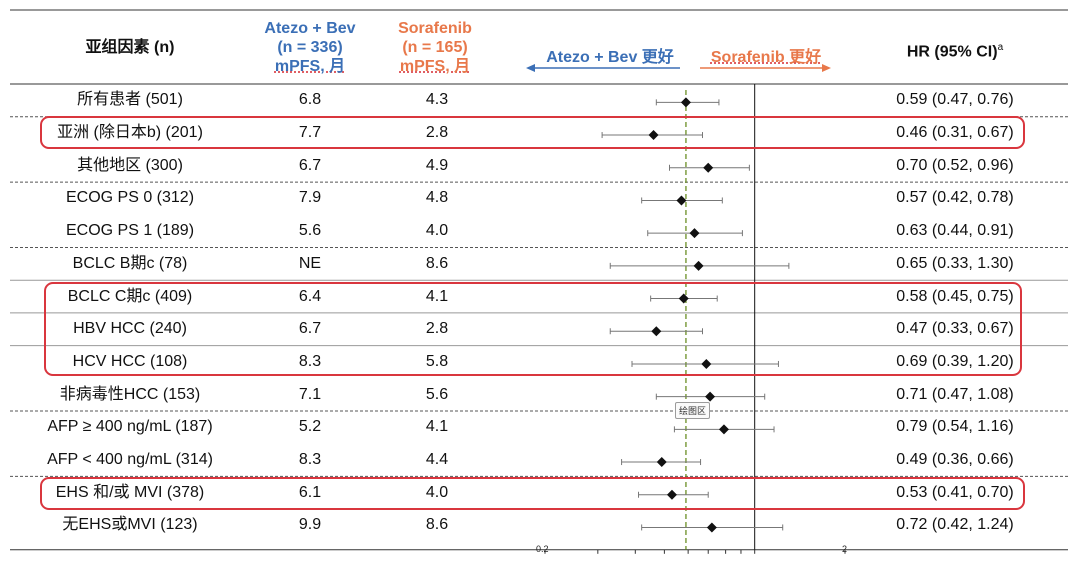 The image size is (1080, 562). What do you see at coordinates (955, 361) in the screenshot?
I see `hr-ci-value: 0.69 (0.39, 1.20)` at bounding box center [955, 361].